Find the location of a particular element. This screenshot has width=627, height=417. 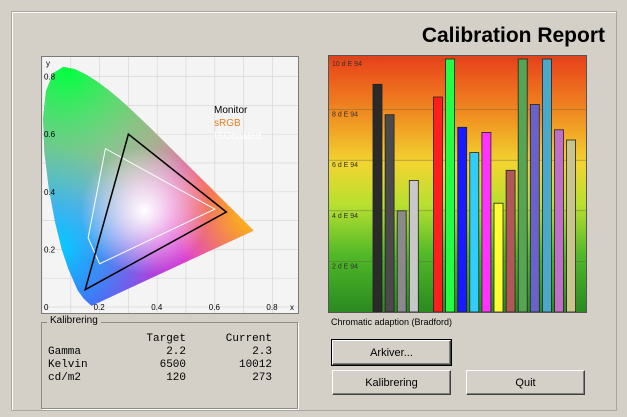

y-tick-label: 0.2 is located at coordinates (50, 249).